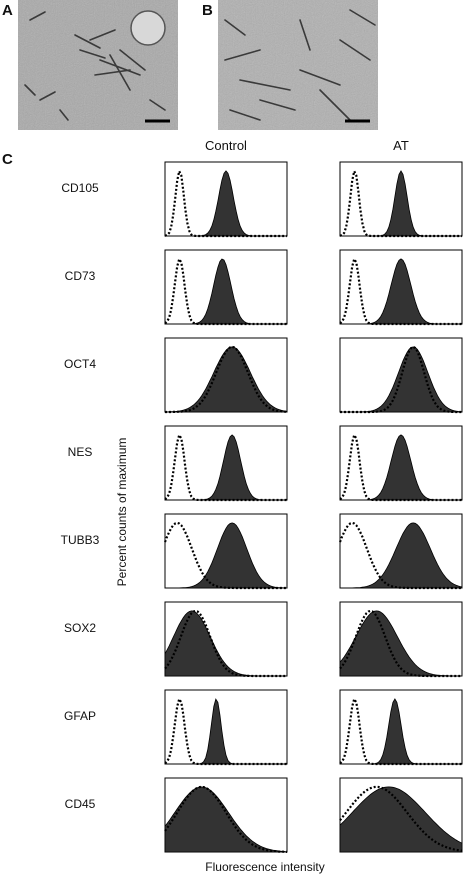 The image size is (474, 882). Describe the element at coordinates (7, 159) in the screenshot. I see `panel-label: C` at that location.